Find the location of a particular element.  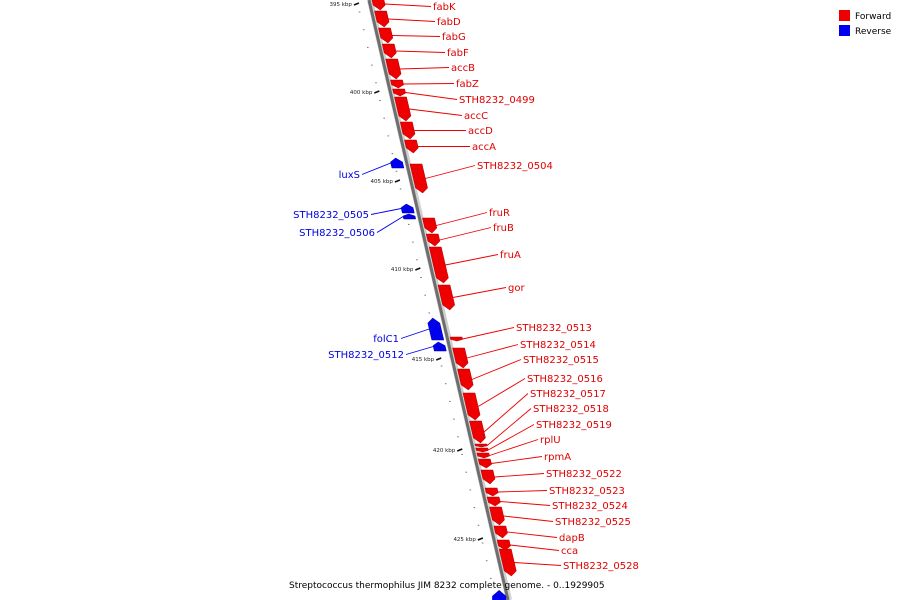

gene-label-sth8232_0523: STH8232_0523 is located at coordinates (587, 491).